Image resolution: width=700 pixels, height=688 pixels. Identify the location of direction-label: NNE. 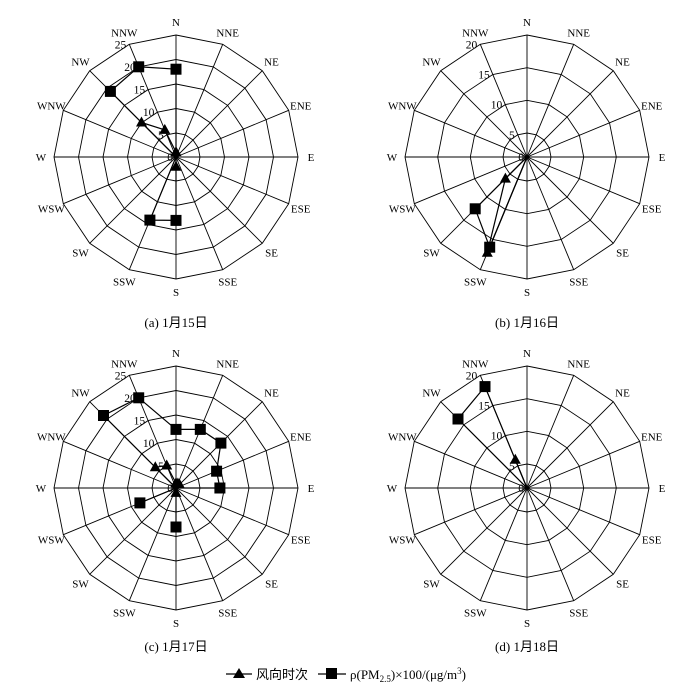
(578, 364).